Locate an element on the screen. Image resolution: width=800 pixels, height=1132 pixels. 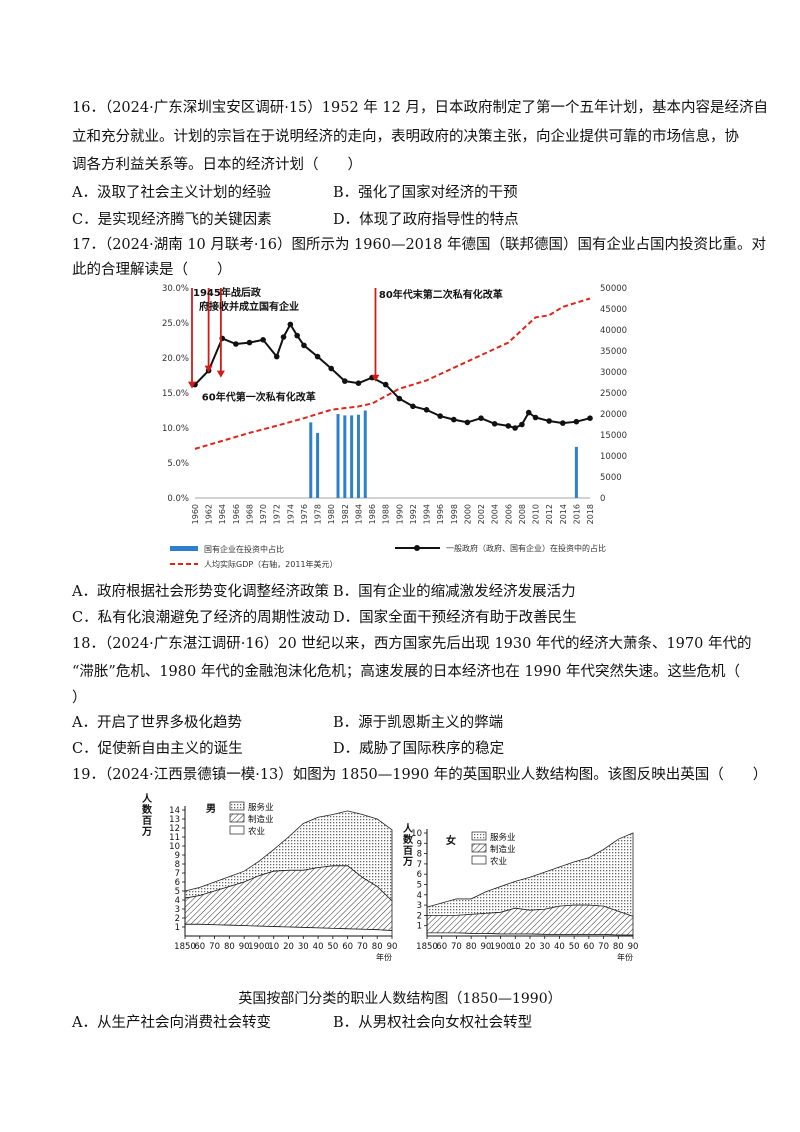
right-tick-label: 30000 is located at coordinates (613, 373).